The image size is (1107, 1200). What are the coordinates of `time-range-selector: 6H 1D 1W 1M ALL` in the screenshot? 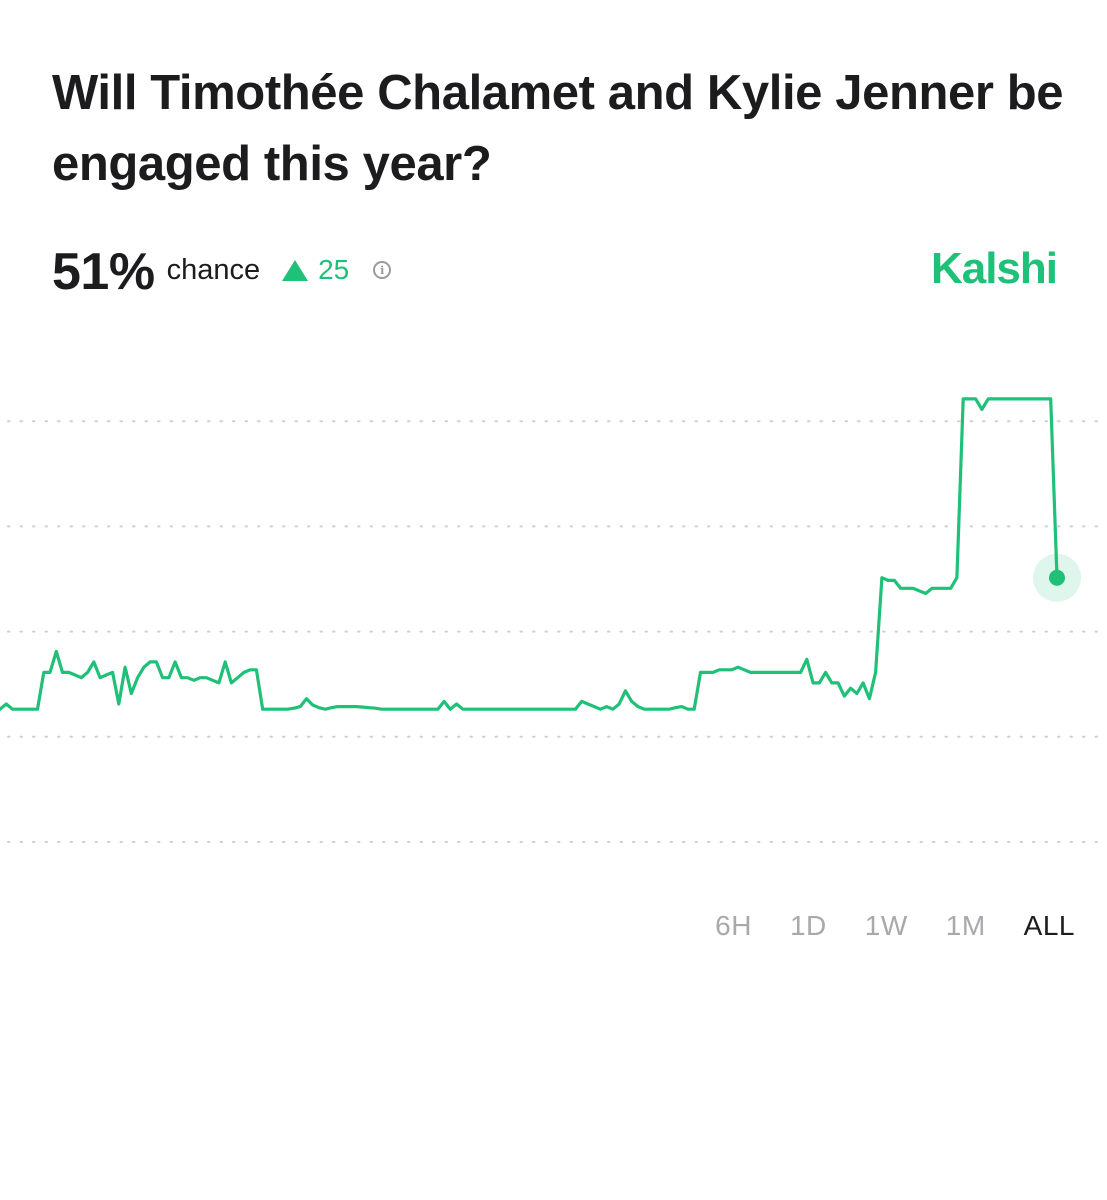 It's located at (876, 926).